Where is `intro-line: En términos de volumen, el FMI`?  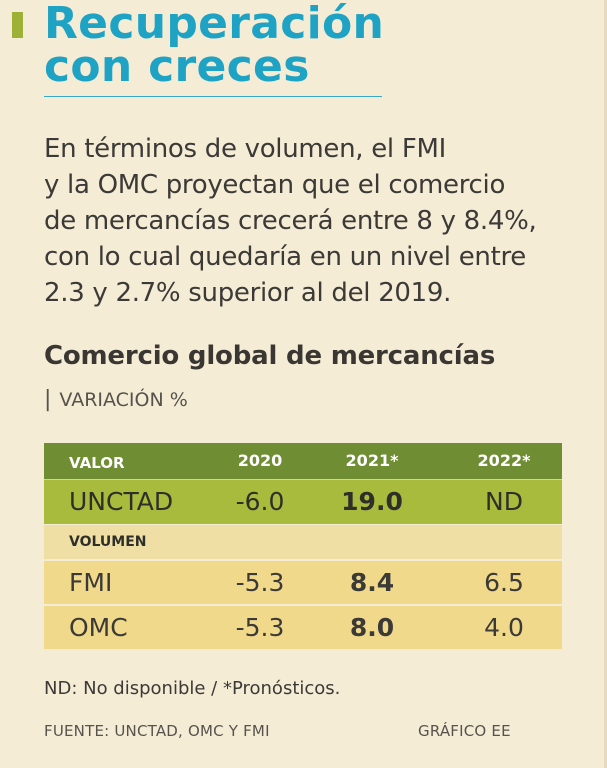 intro-line: En términos de volumen, el FMI is located at coordinates (245, 149).